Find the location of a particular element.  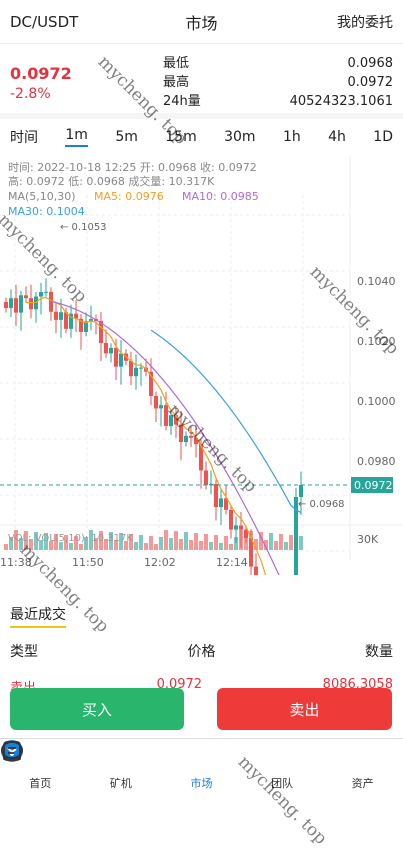

tab-time: 时间 is located at coordinates (24, 138).